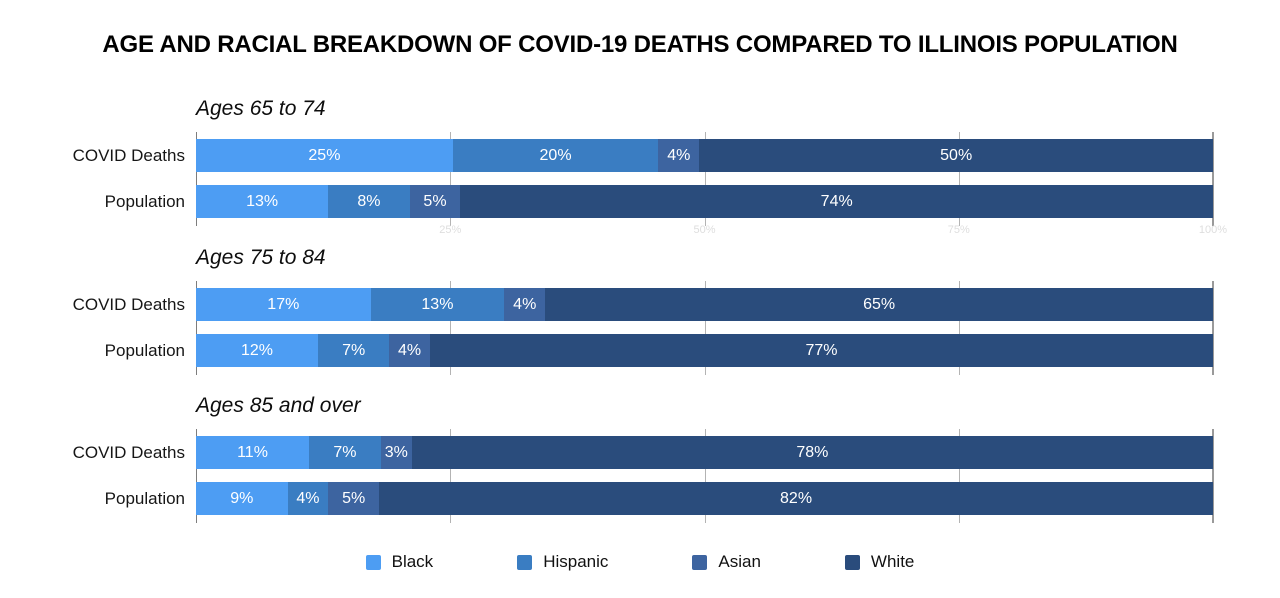  Describe the element at coordinates (373, 562) in the screenshot. I see `legend-swatch-black` at that location.